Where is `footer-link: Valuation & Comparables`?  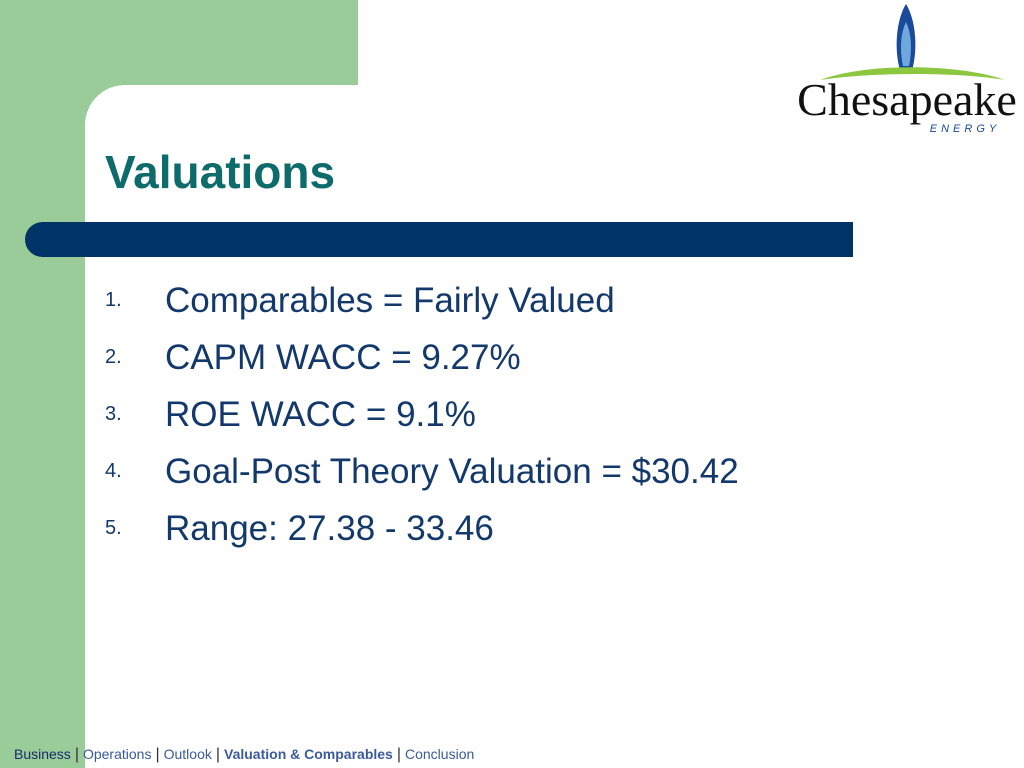
footer-link: Valuation & Comparables is located at coordinates (308, 754).